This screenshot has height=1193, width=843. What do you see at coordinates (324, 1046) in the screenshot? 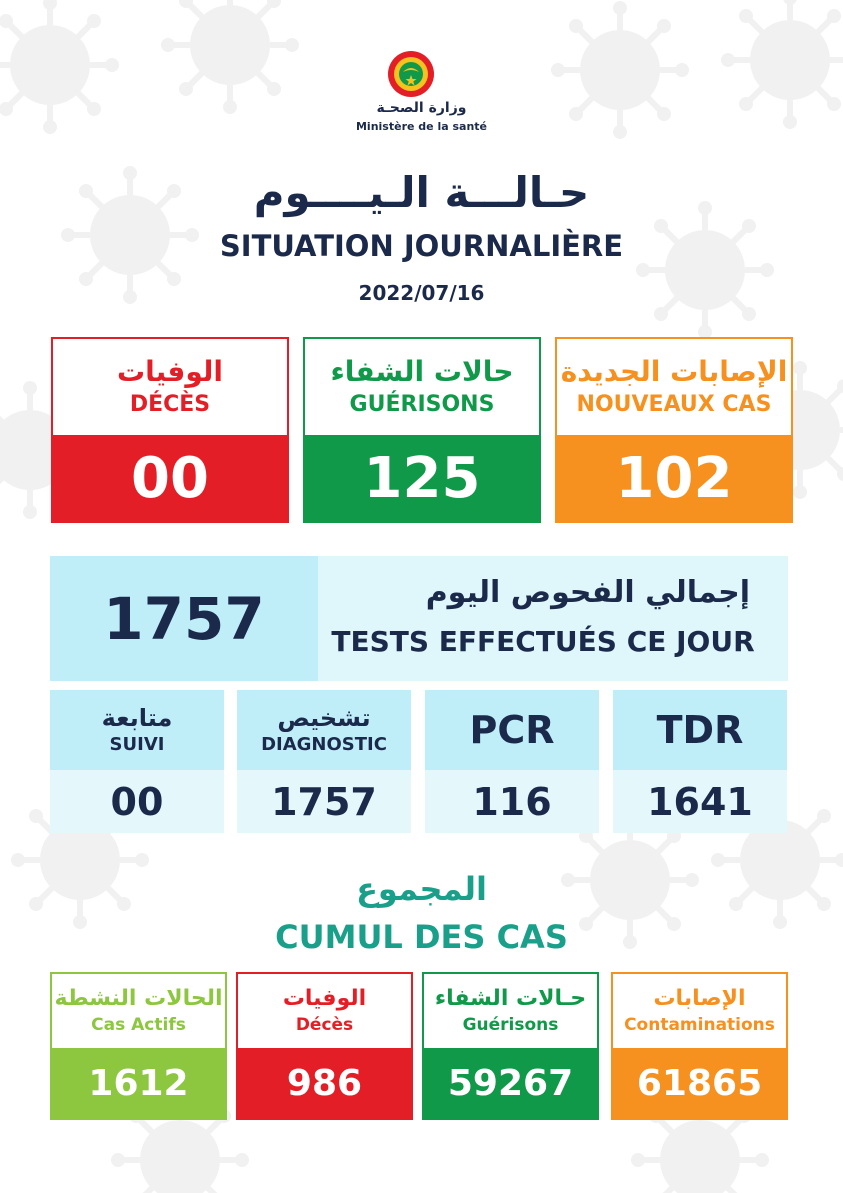
I see `cumul-deaths-card: الوفيات Décès 986` at bounding box center [324, 1046].